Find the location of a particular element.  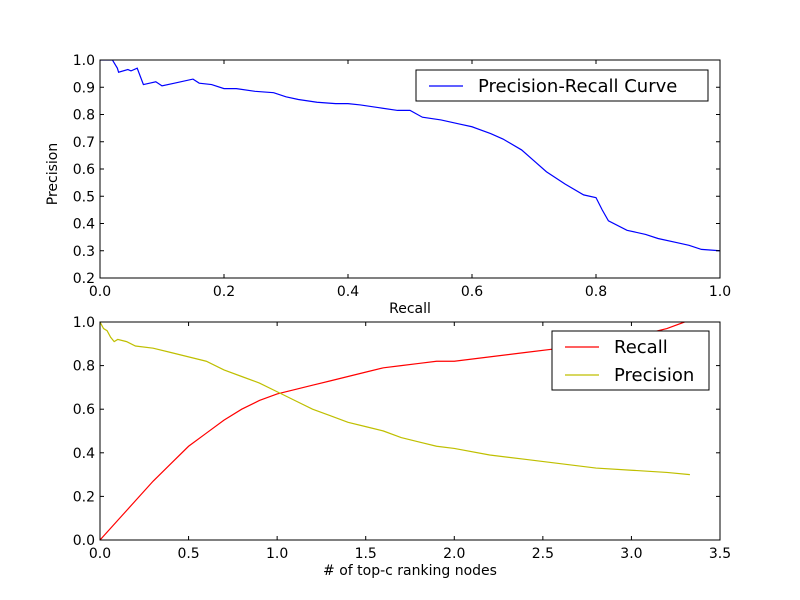

y-tick-label: 0.7 is located at coordinates (84, 143).